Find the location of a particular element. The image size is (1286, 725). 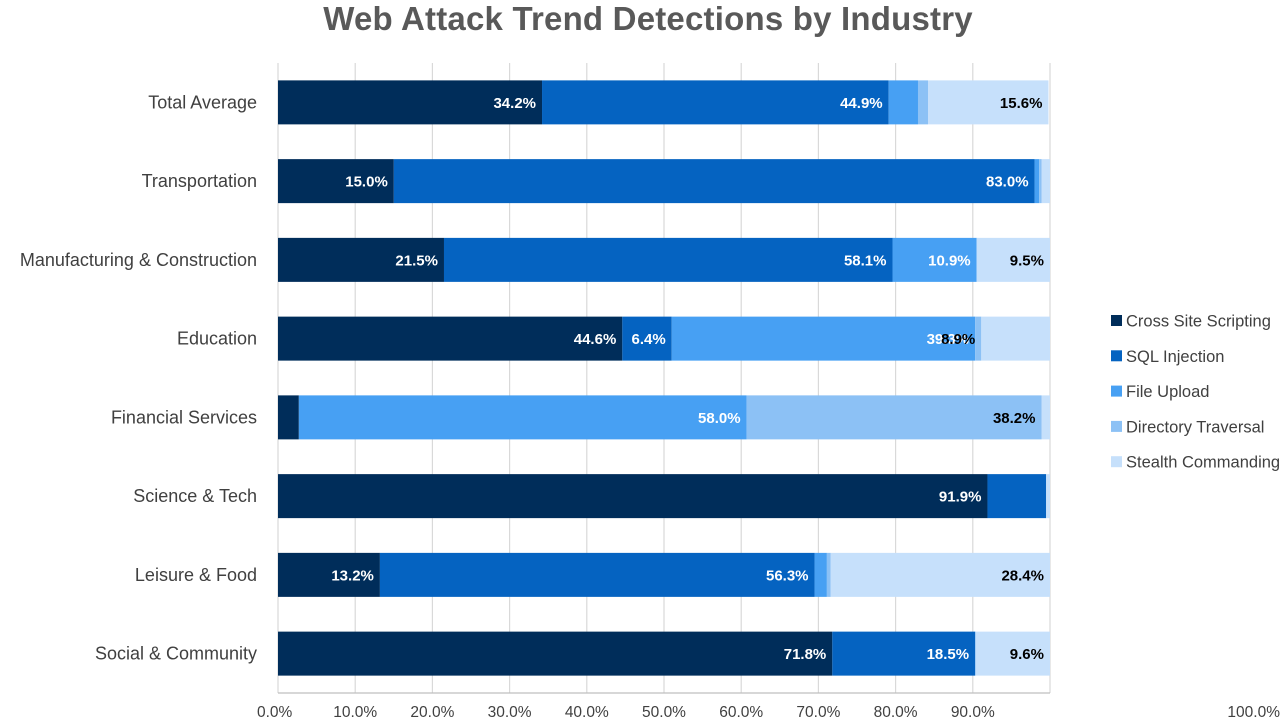

x-tick-label: 90.0% is located at coordinates (973, 712).